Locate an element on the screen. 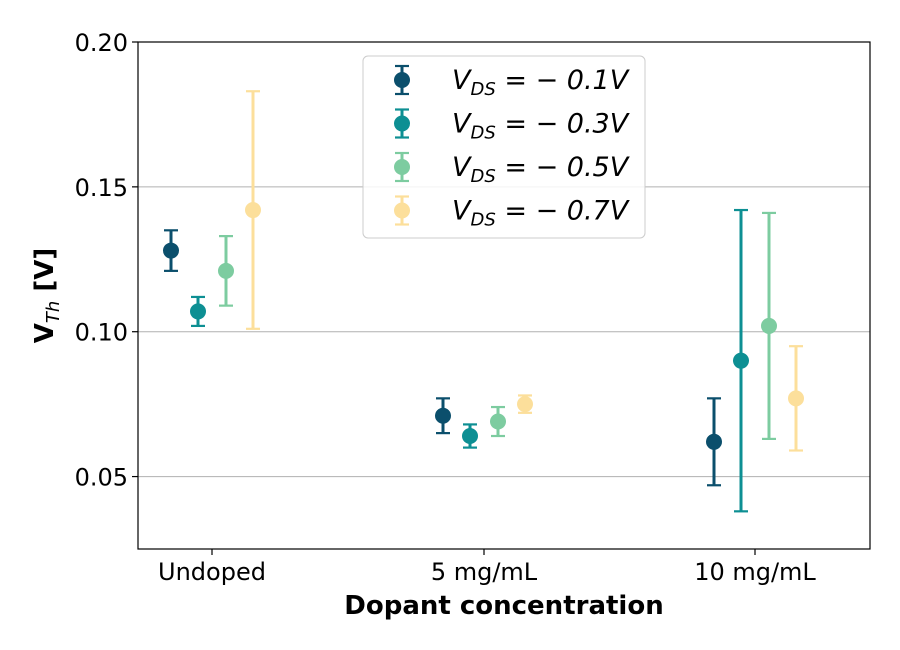 Image resolution: width=900 pixels, height=650 pixels. legend-item: VDS = − 0.3V is located at coordinates (512, 126).